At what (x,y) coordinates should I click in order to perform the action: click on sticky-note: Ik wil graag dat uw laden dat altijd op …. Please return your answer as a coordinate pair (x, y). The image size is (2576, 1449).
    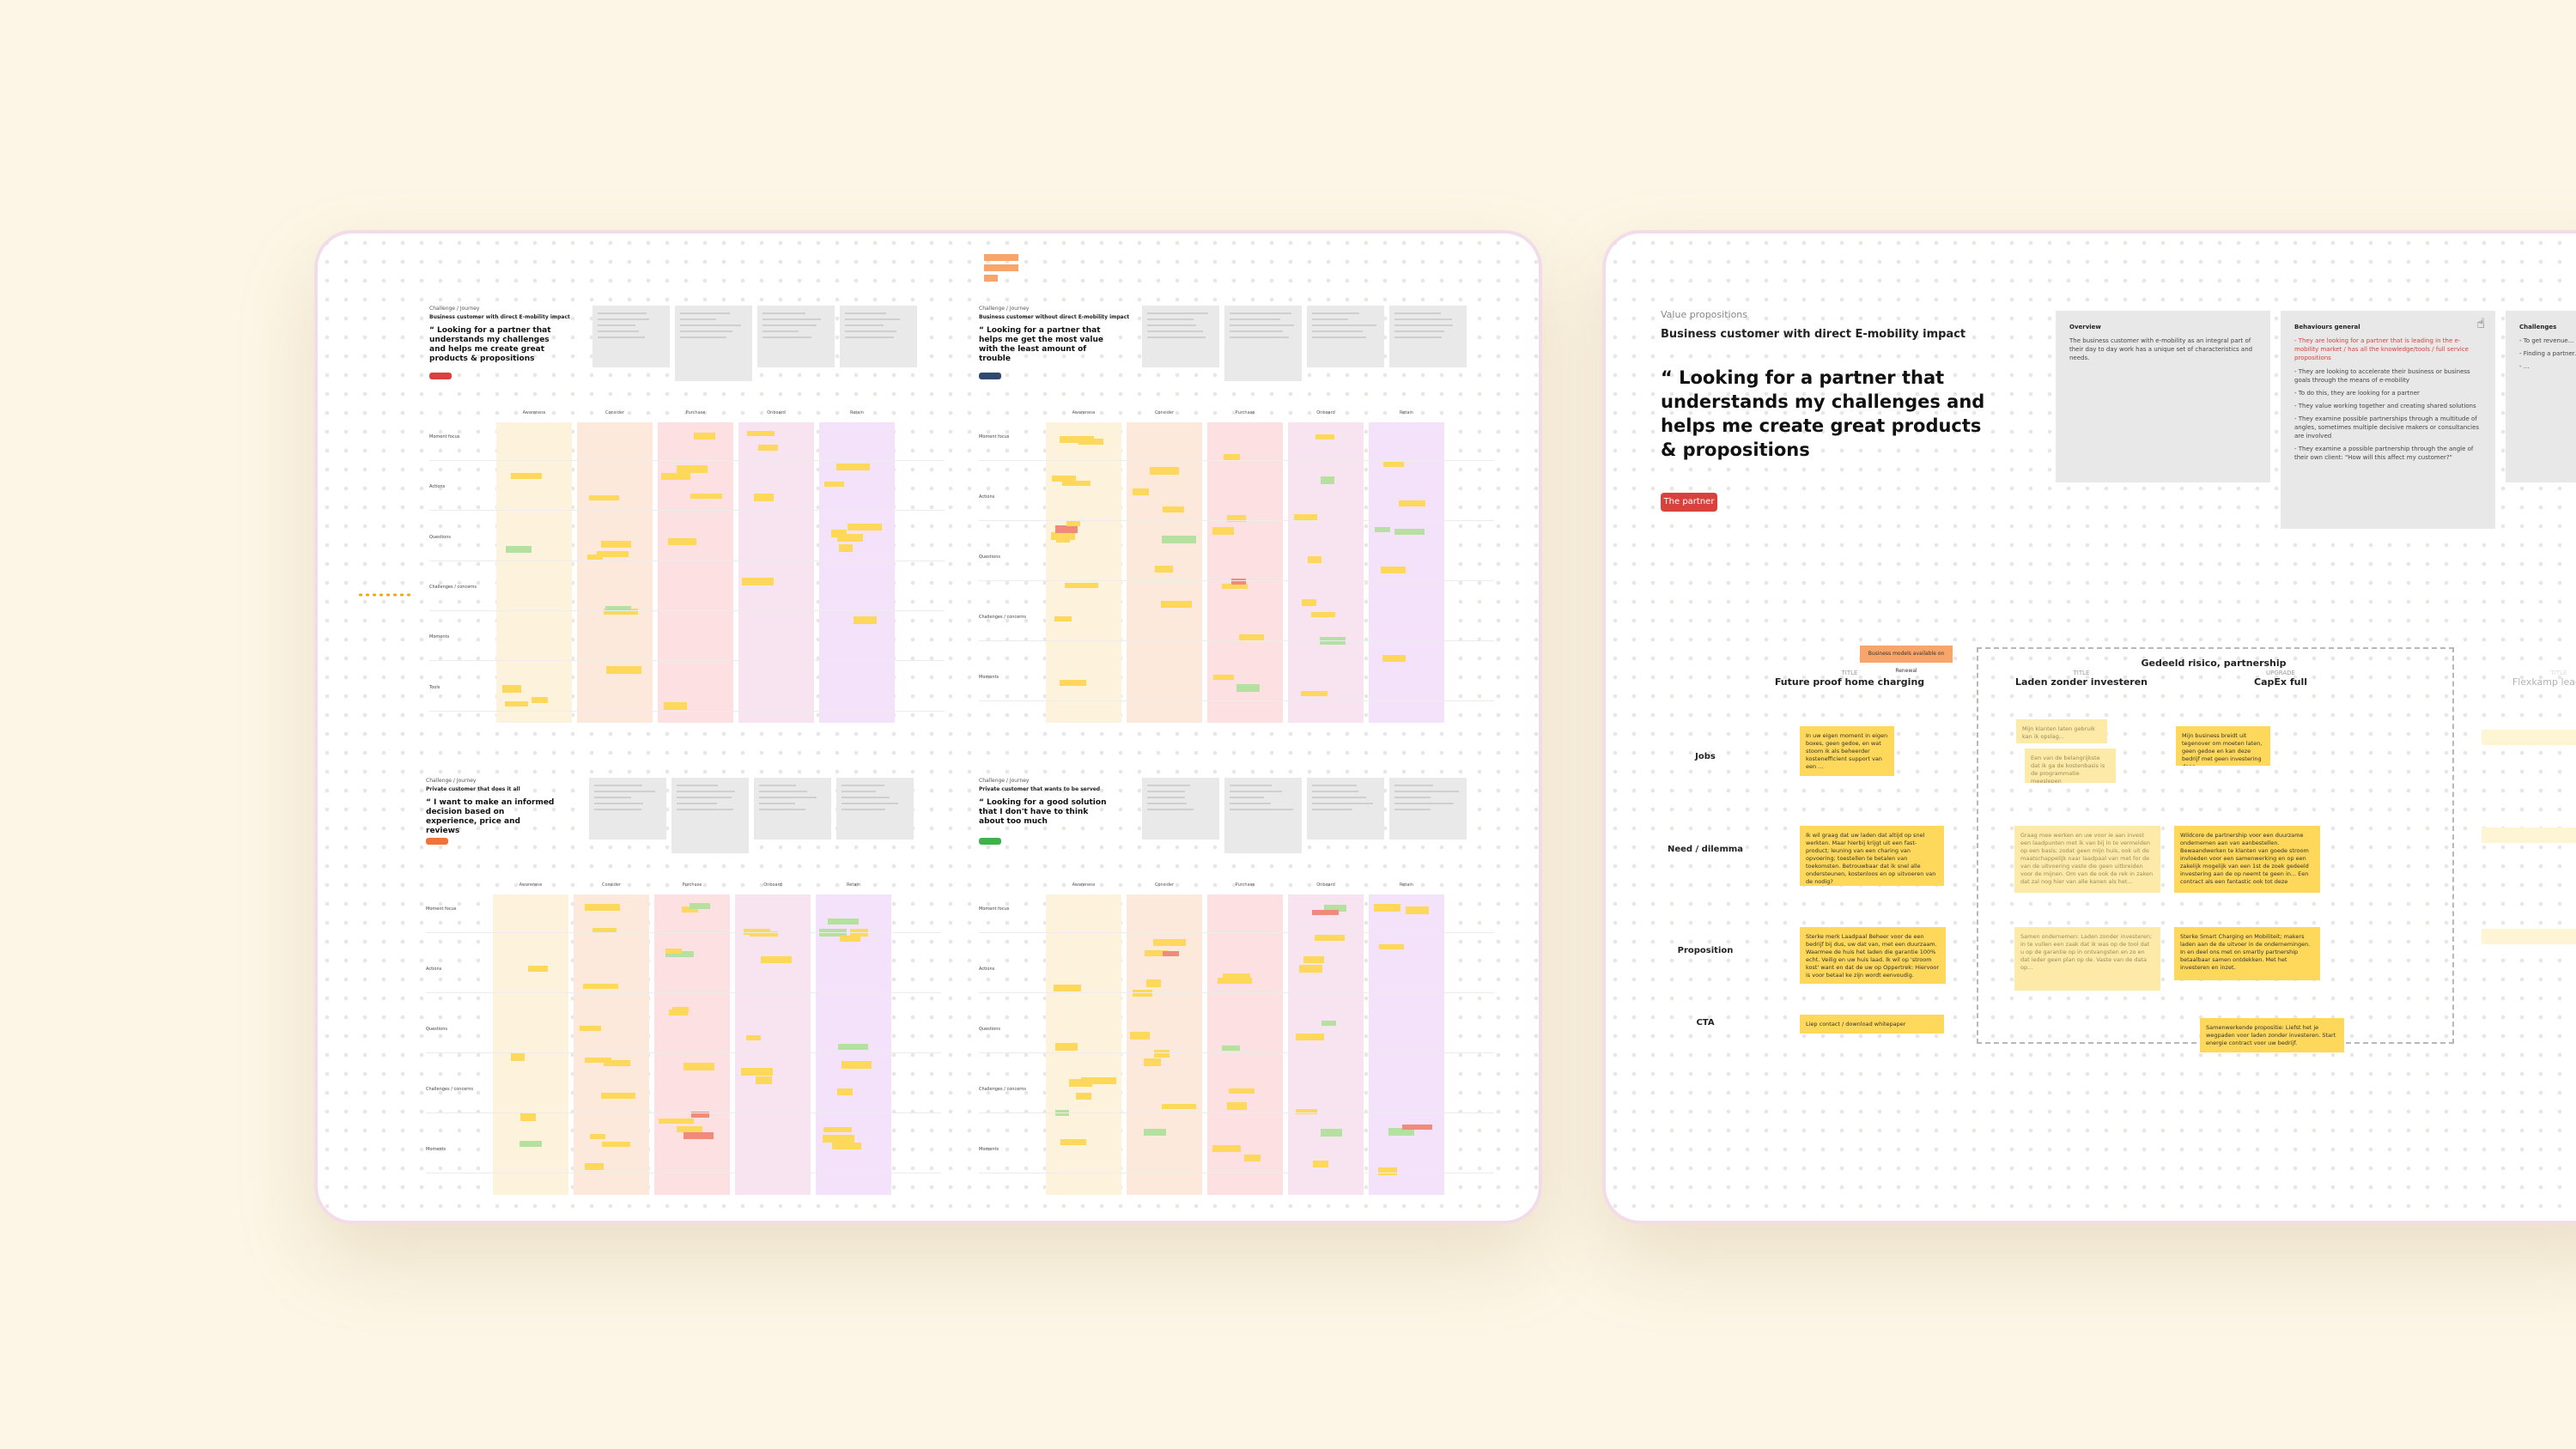
    Looking at the image, I should click on (1872, 856).